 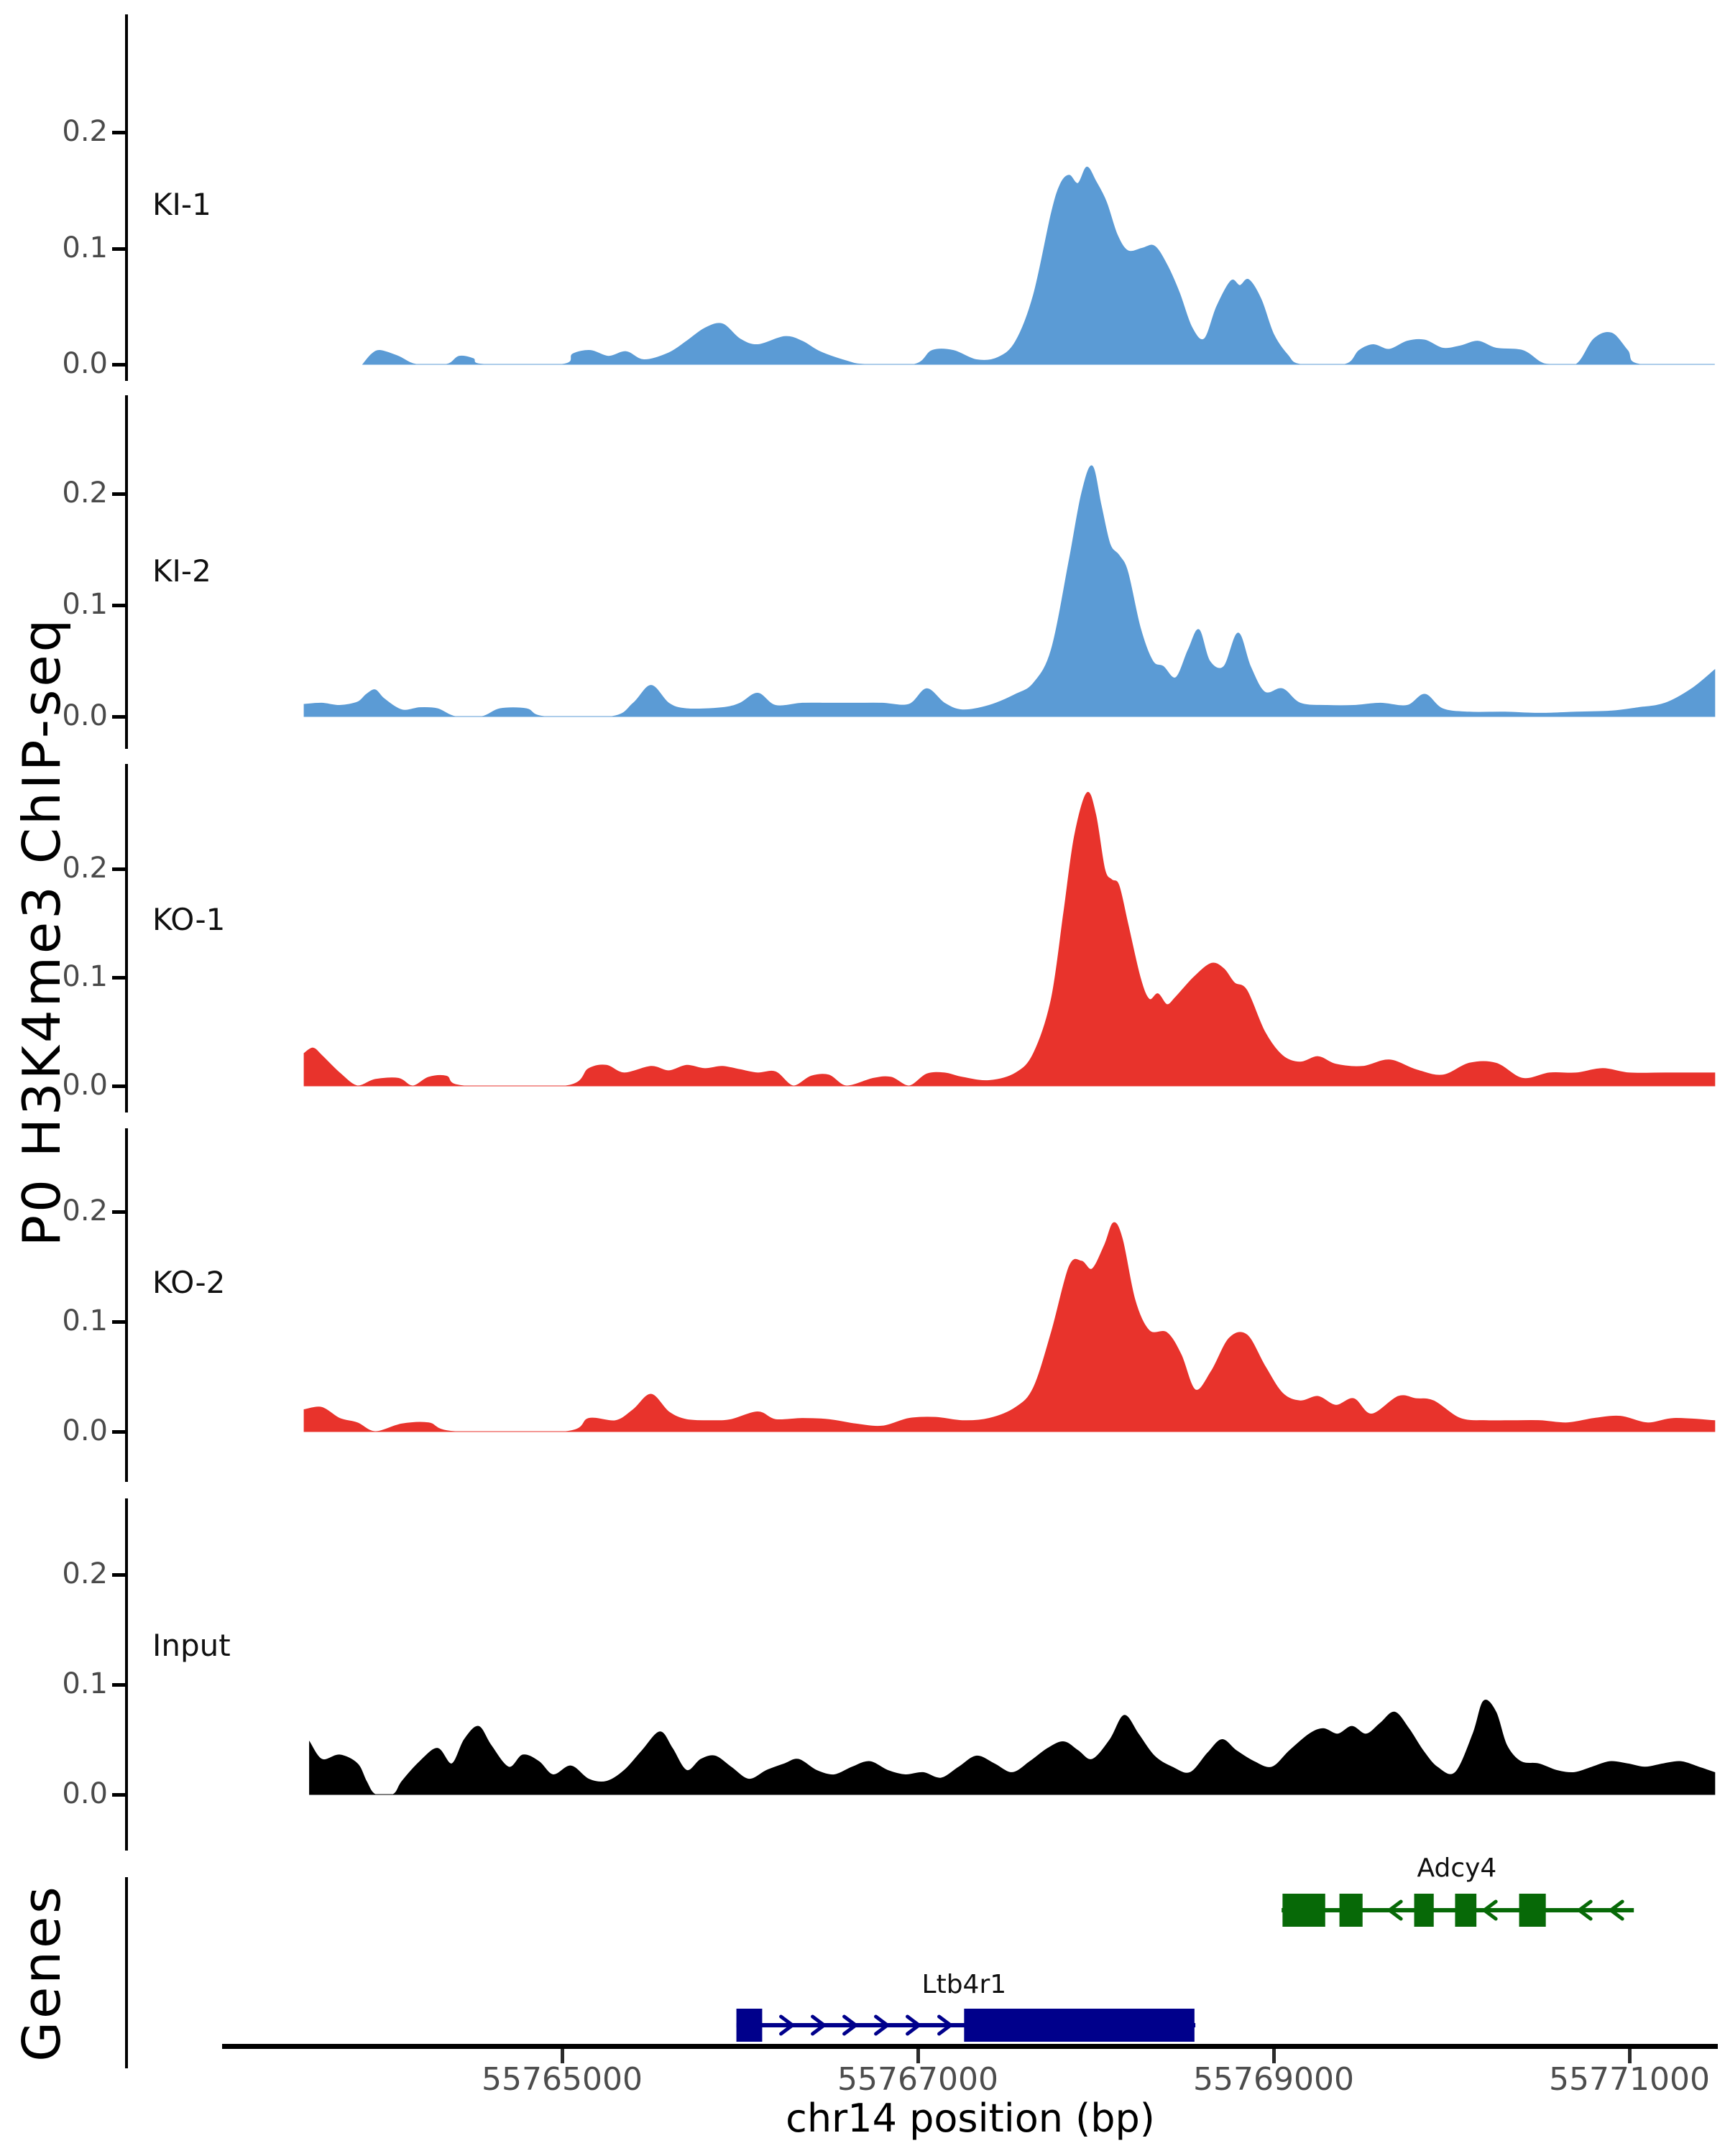 What do you see at coordinates (917, 2079) in the screenshot?
I see `x-tick-label: 55767000` at bounding box center [917, 2079].